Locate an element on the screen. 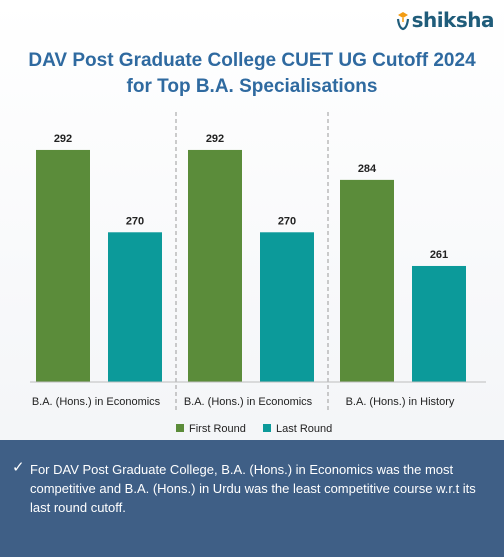 This screenshot has height=557, width=504. legend-swatch-last-round is located at coordinates (267, 428).